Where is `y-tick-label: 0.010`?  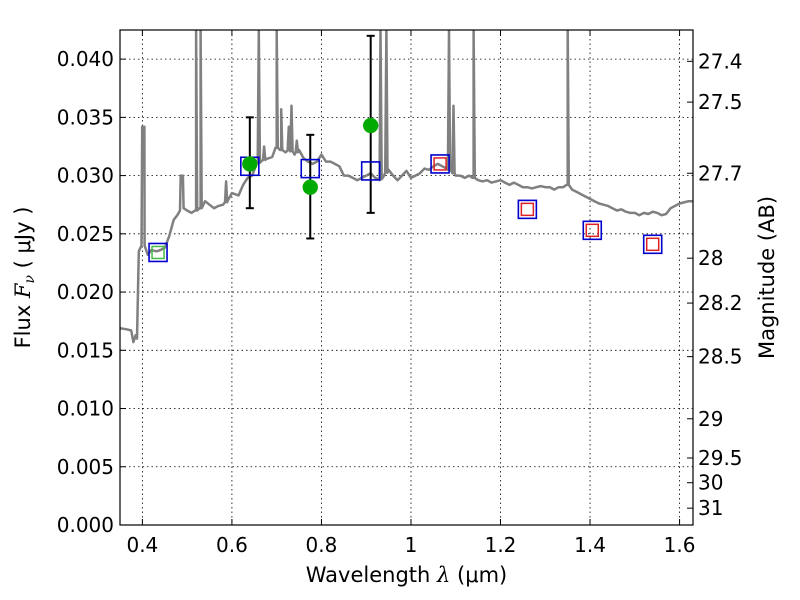 y-tick-label: 0.010 is located at coordinates (85, 409).